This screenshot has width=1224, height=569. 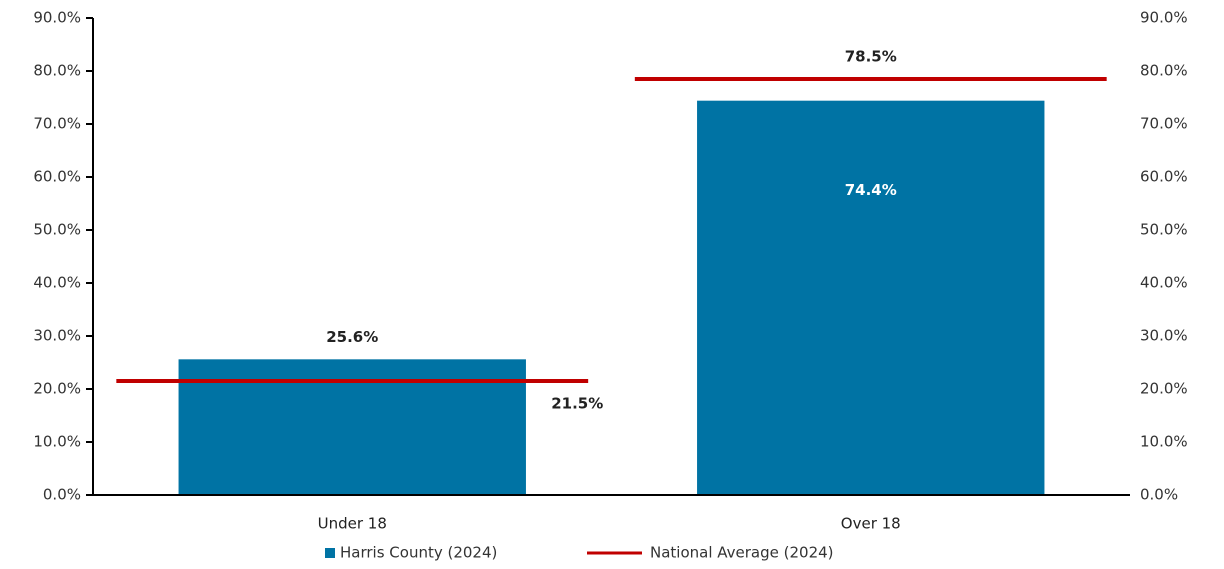 I want to click on y2-tick-label: 50.0%, so click(x=1164, y=230).